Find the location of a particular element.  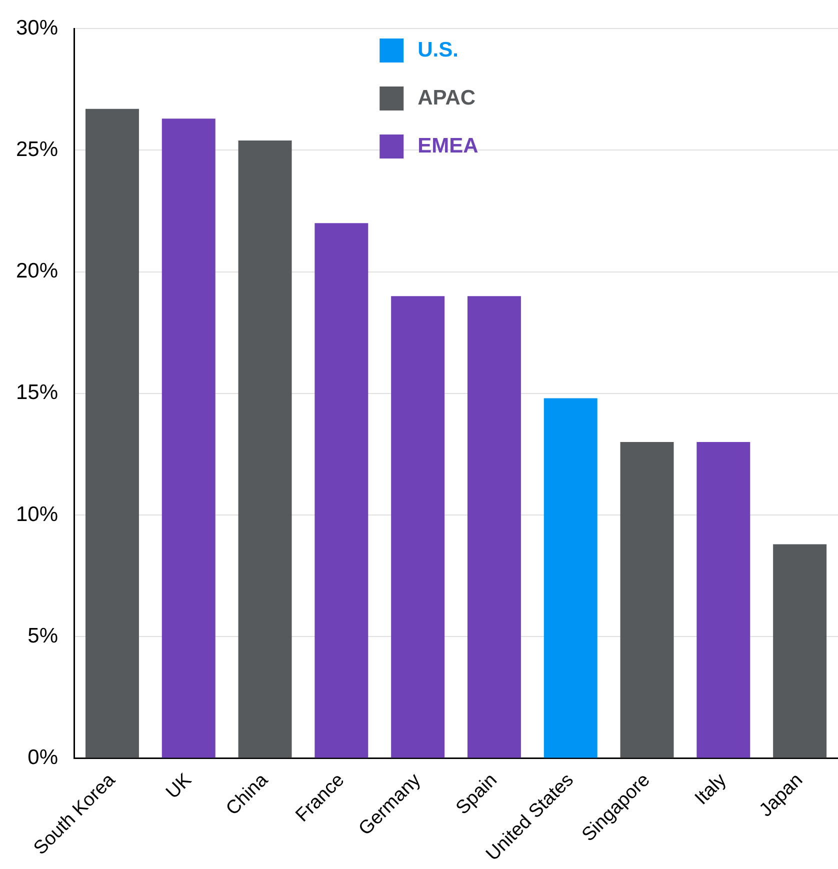

y-tick-label: 15% is located at coordinates (37, 392).